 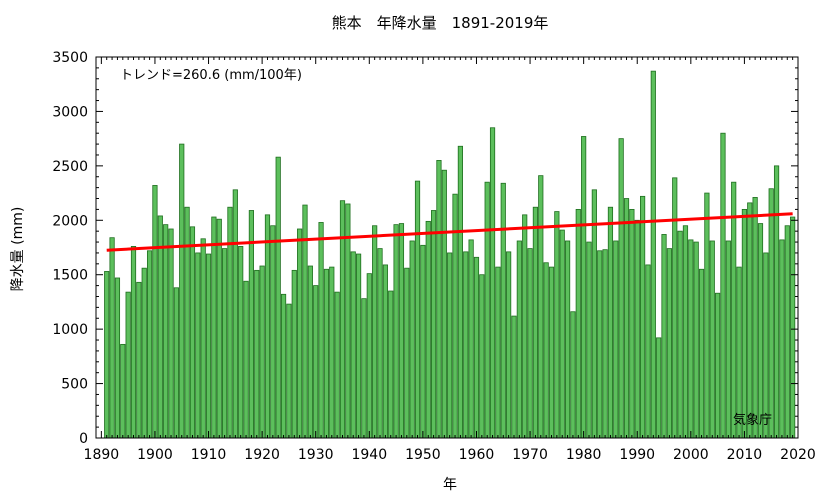 I want to click on bar-1936, so click(x=348, y=321).